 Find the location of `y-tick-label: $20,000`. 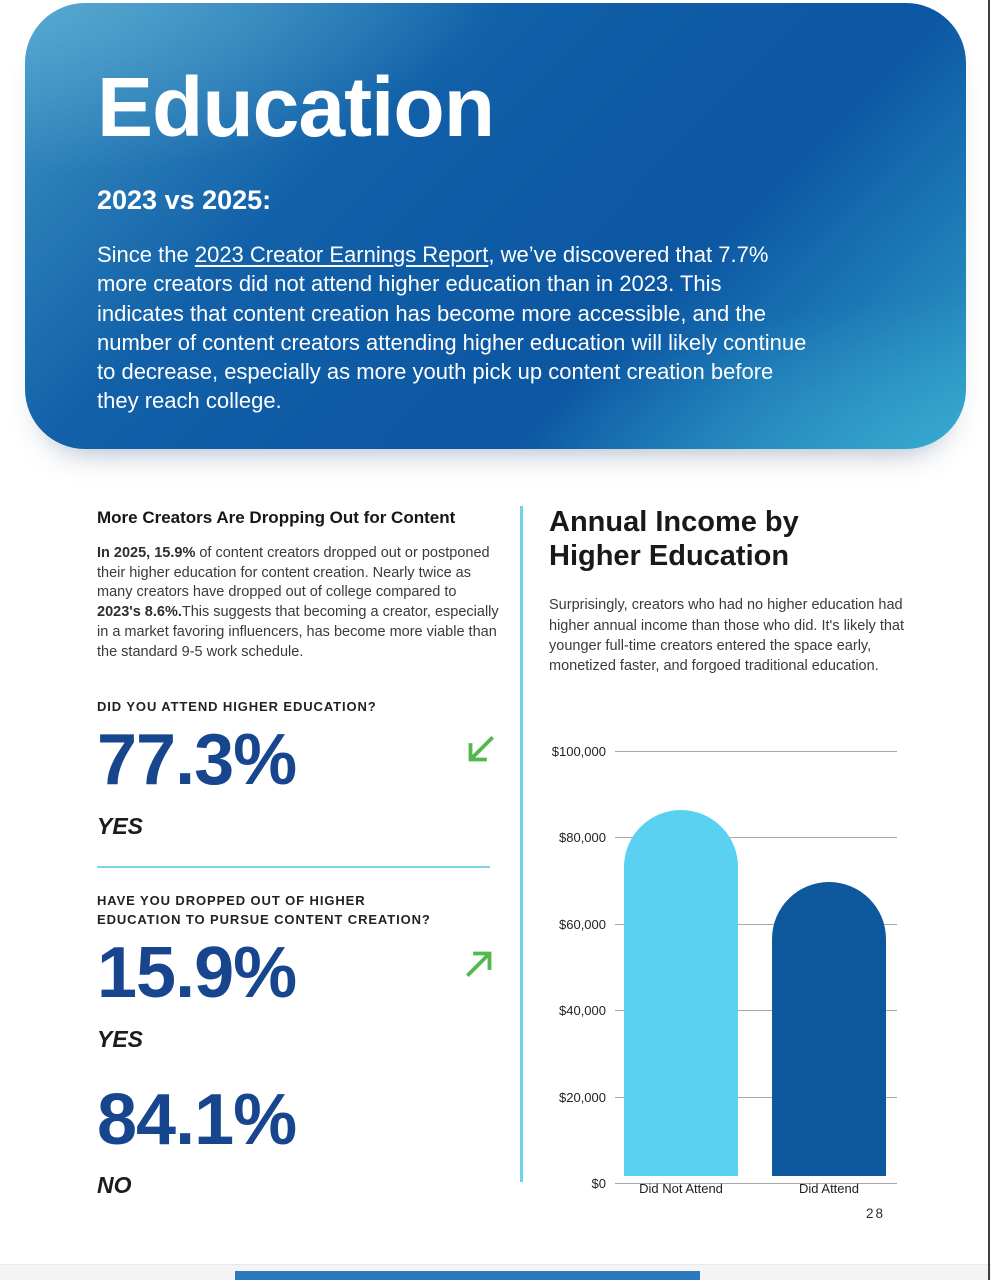

y-tick-label: $20,000 is located at coordinates (582, 1097).